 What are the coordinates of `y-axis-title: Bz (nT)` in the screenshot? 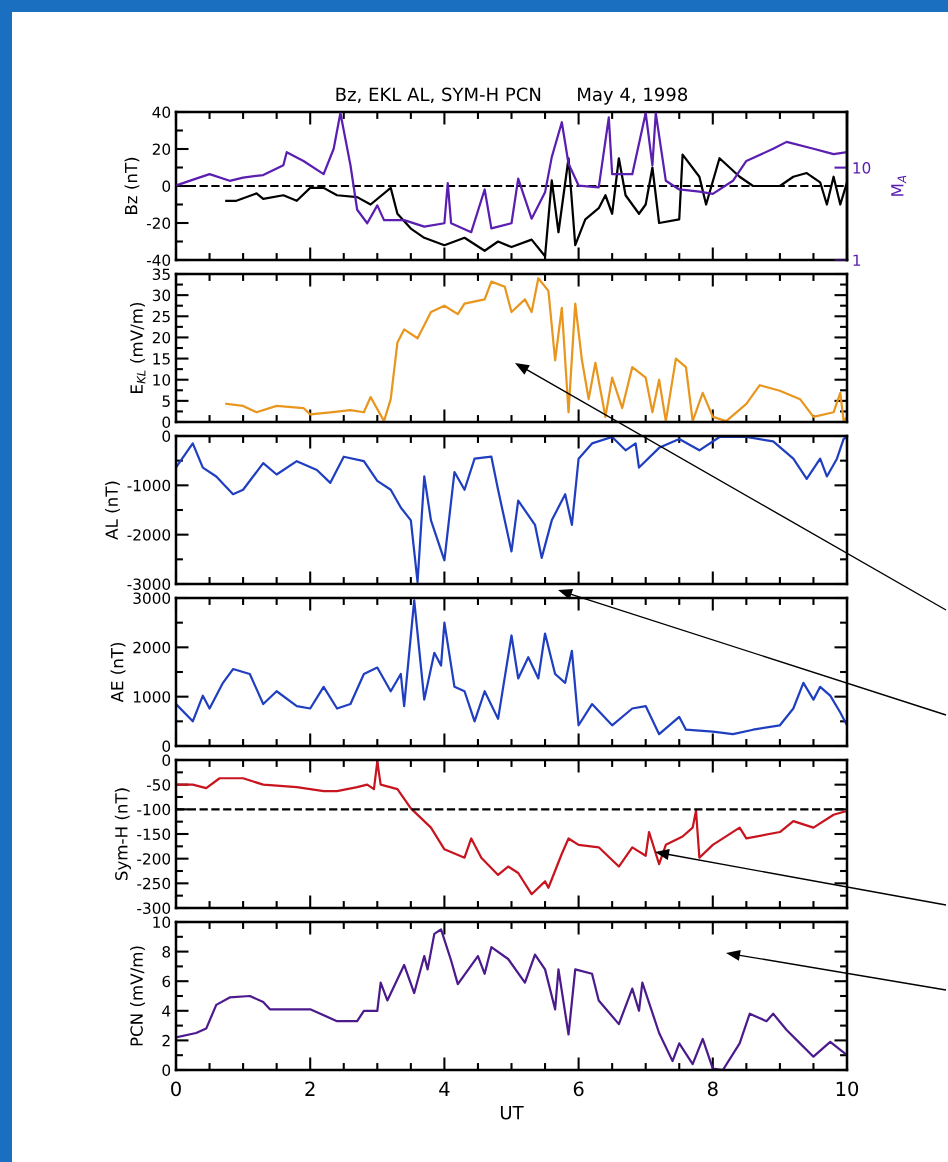 It's located at (132, 185).